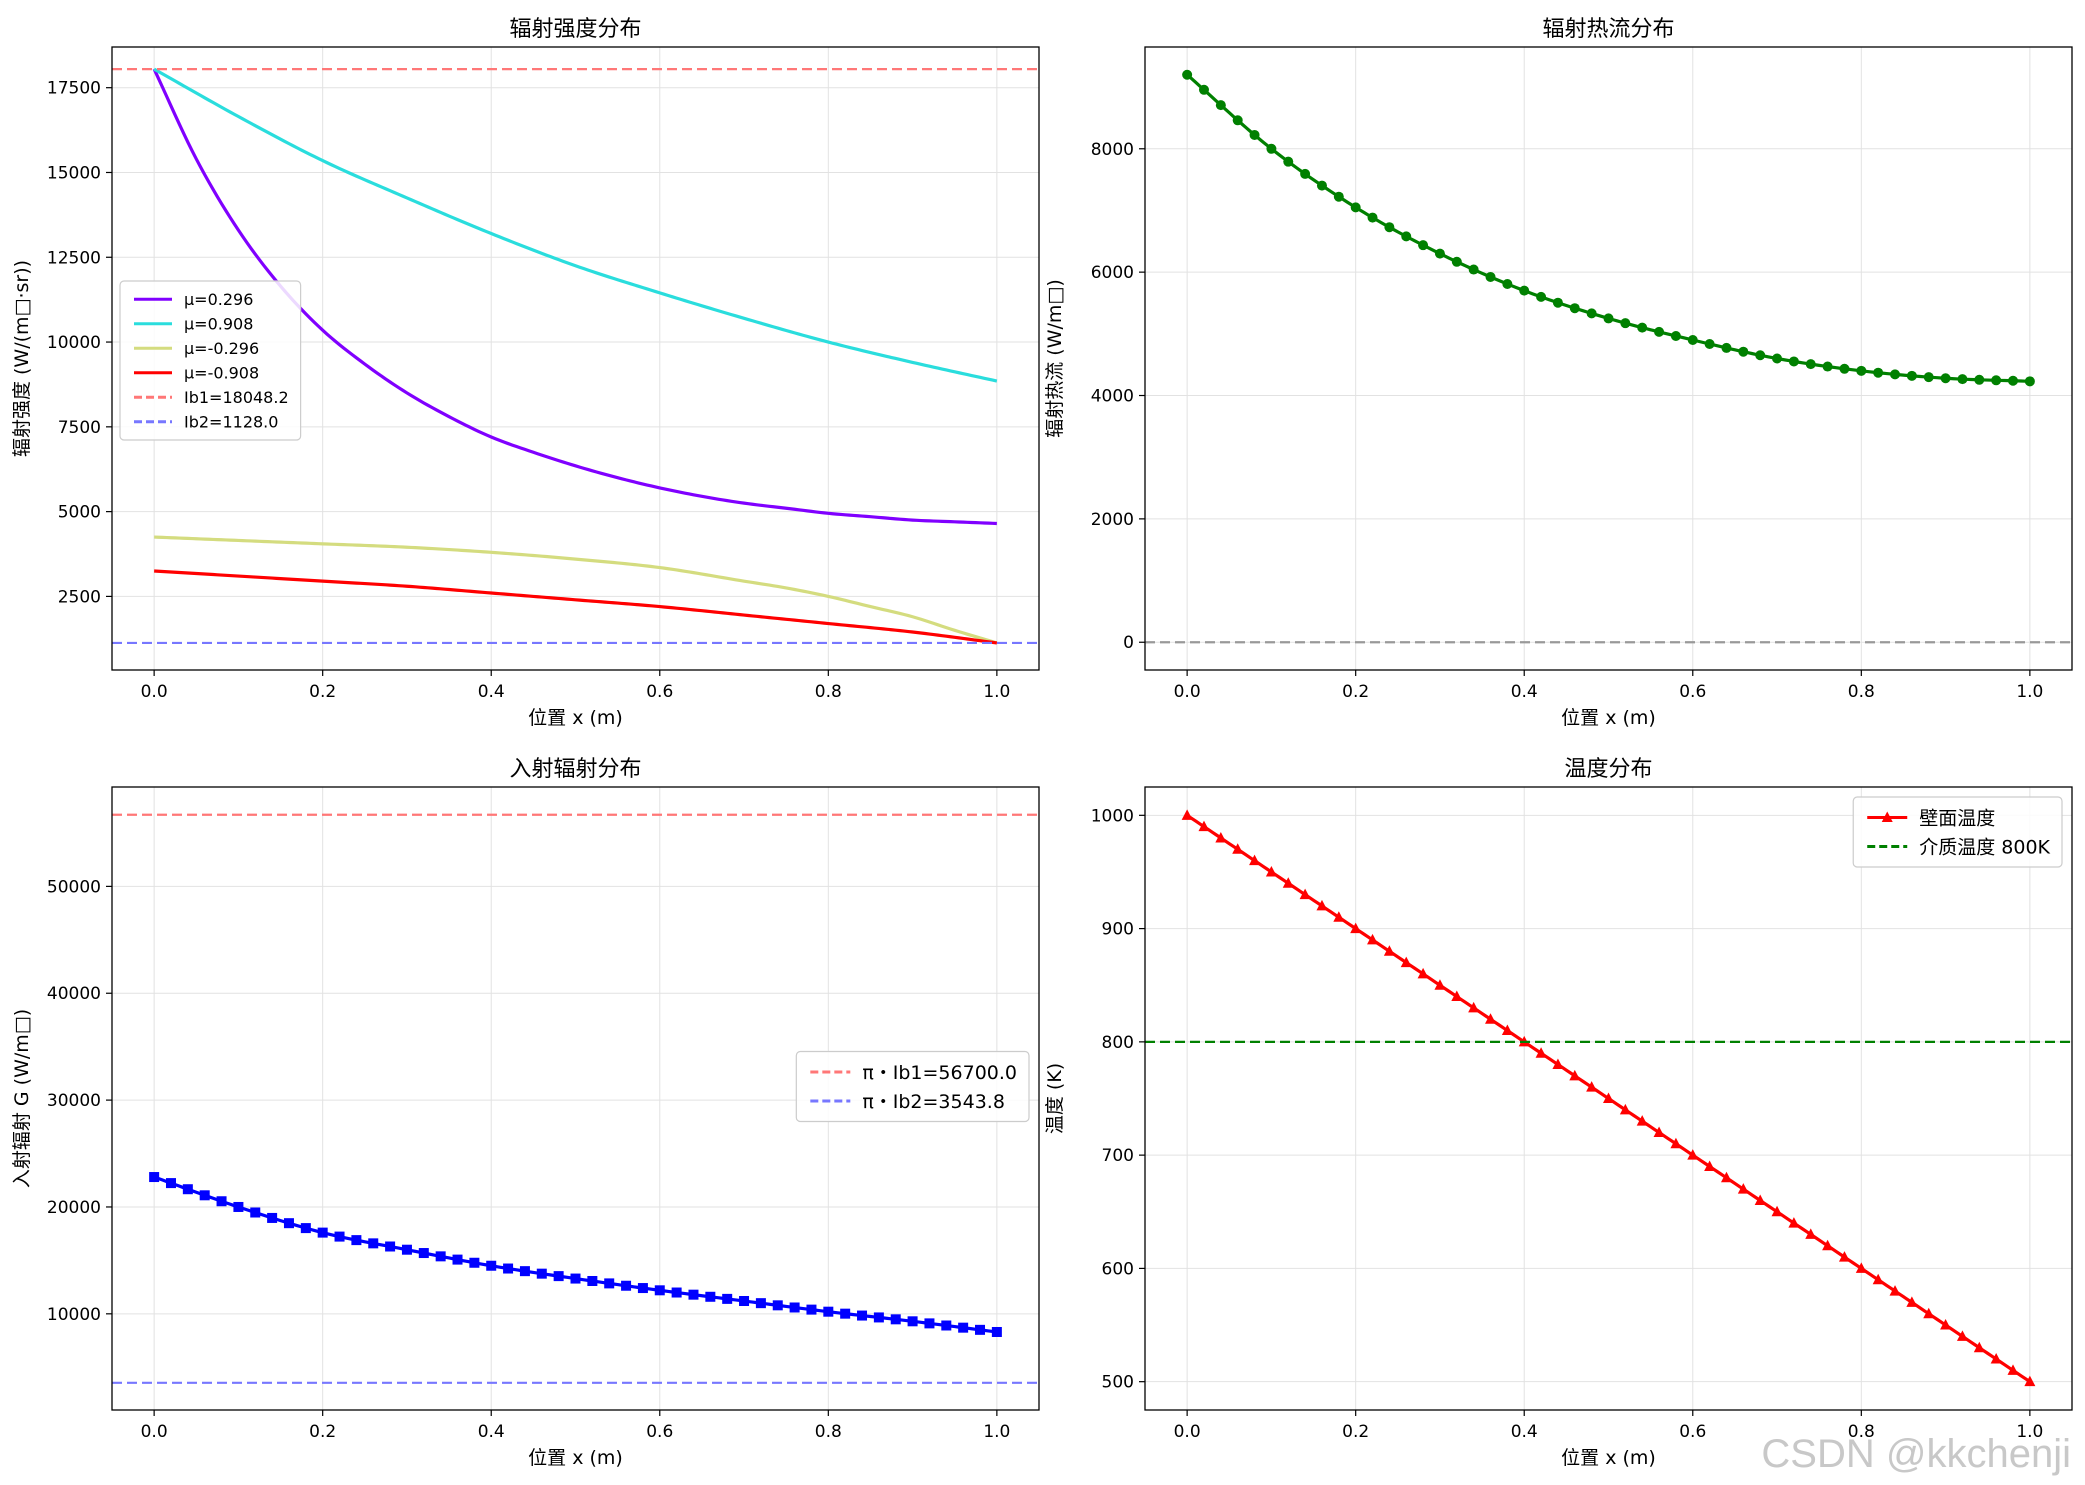  I want to click on legend-label: Ib2=1128.0, so click(231, 422).